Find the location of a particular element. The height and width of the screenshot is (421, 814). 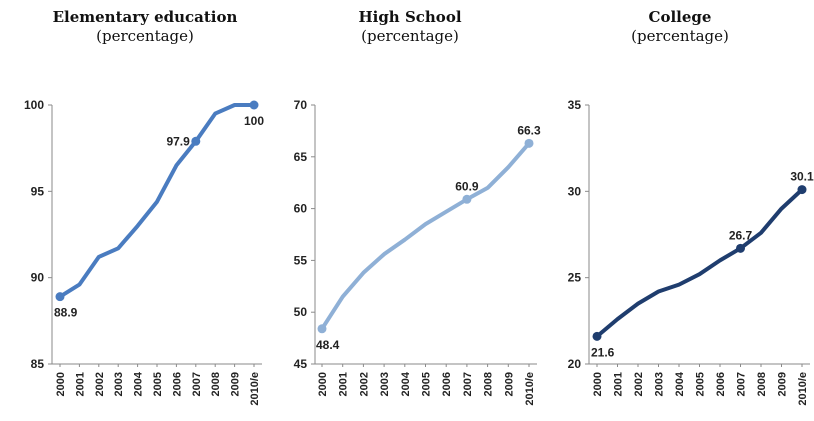

data-label: 100 is located at coordinates (254, 121).